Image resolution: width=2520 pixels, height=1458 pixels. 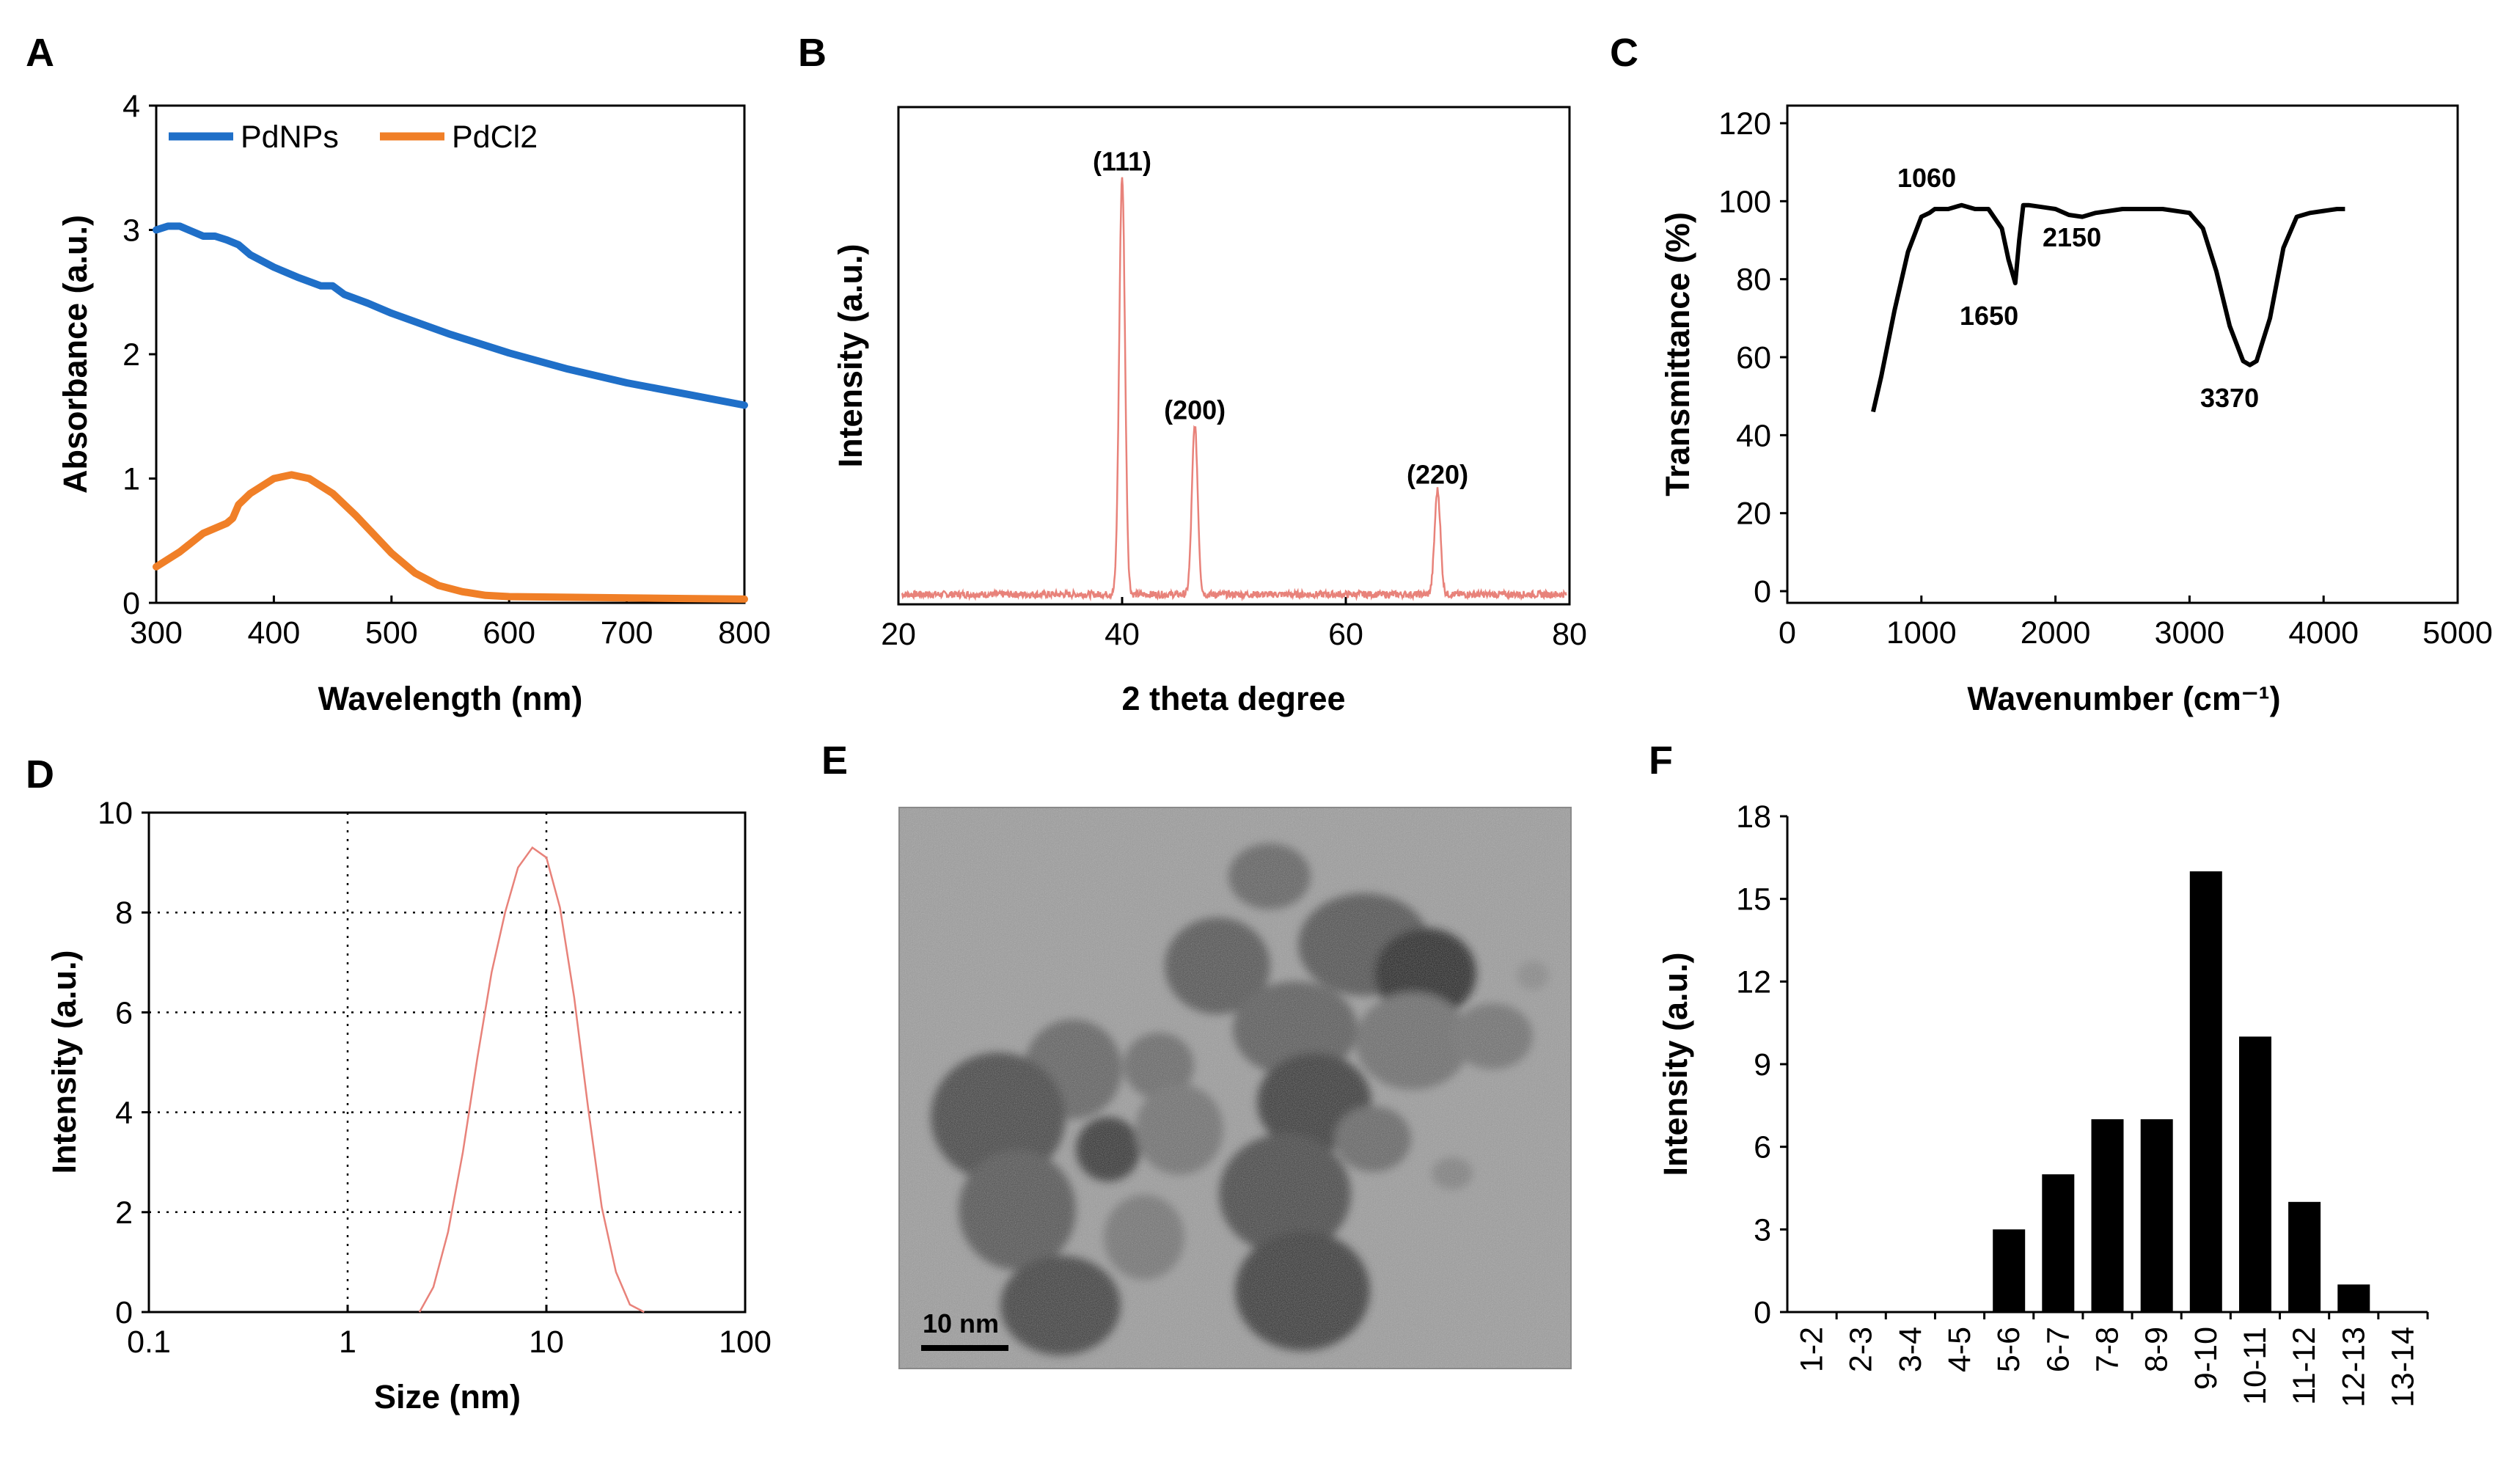 I want to click on panel-d-xtick-label: 10, so click(x=546, y=1342).